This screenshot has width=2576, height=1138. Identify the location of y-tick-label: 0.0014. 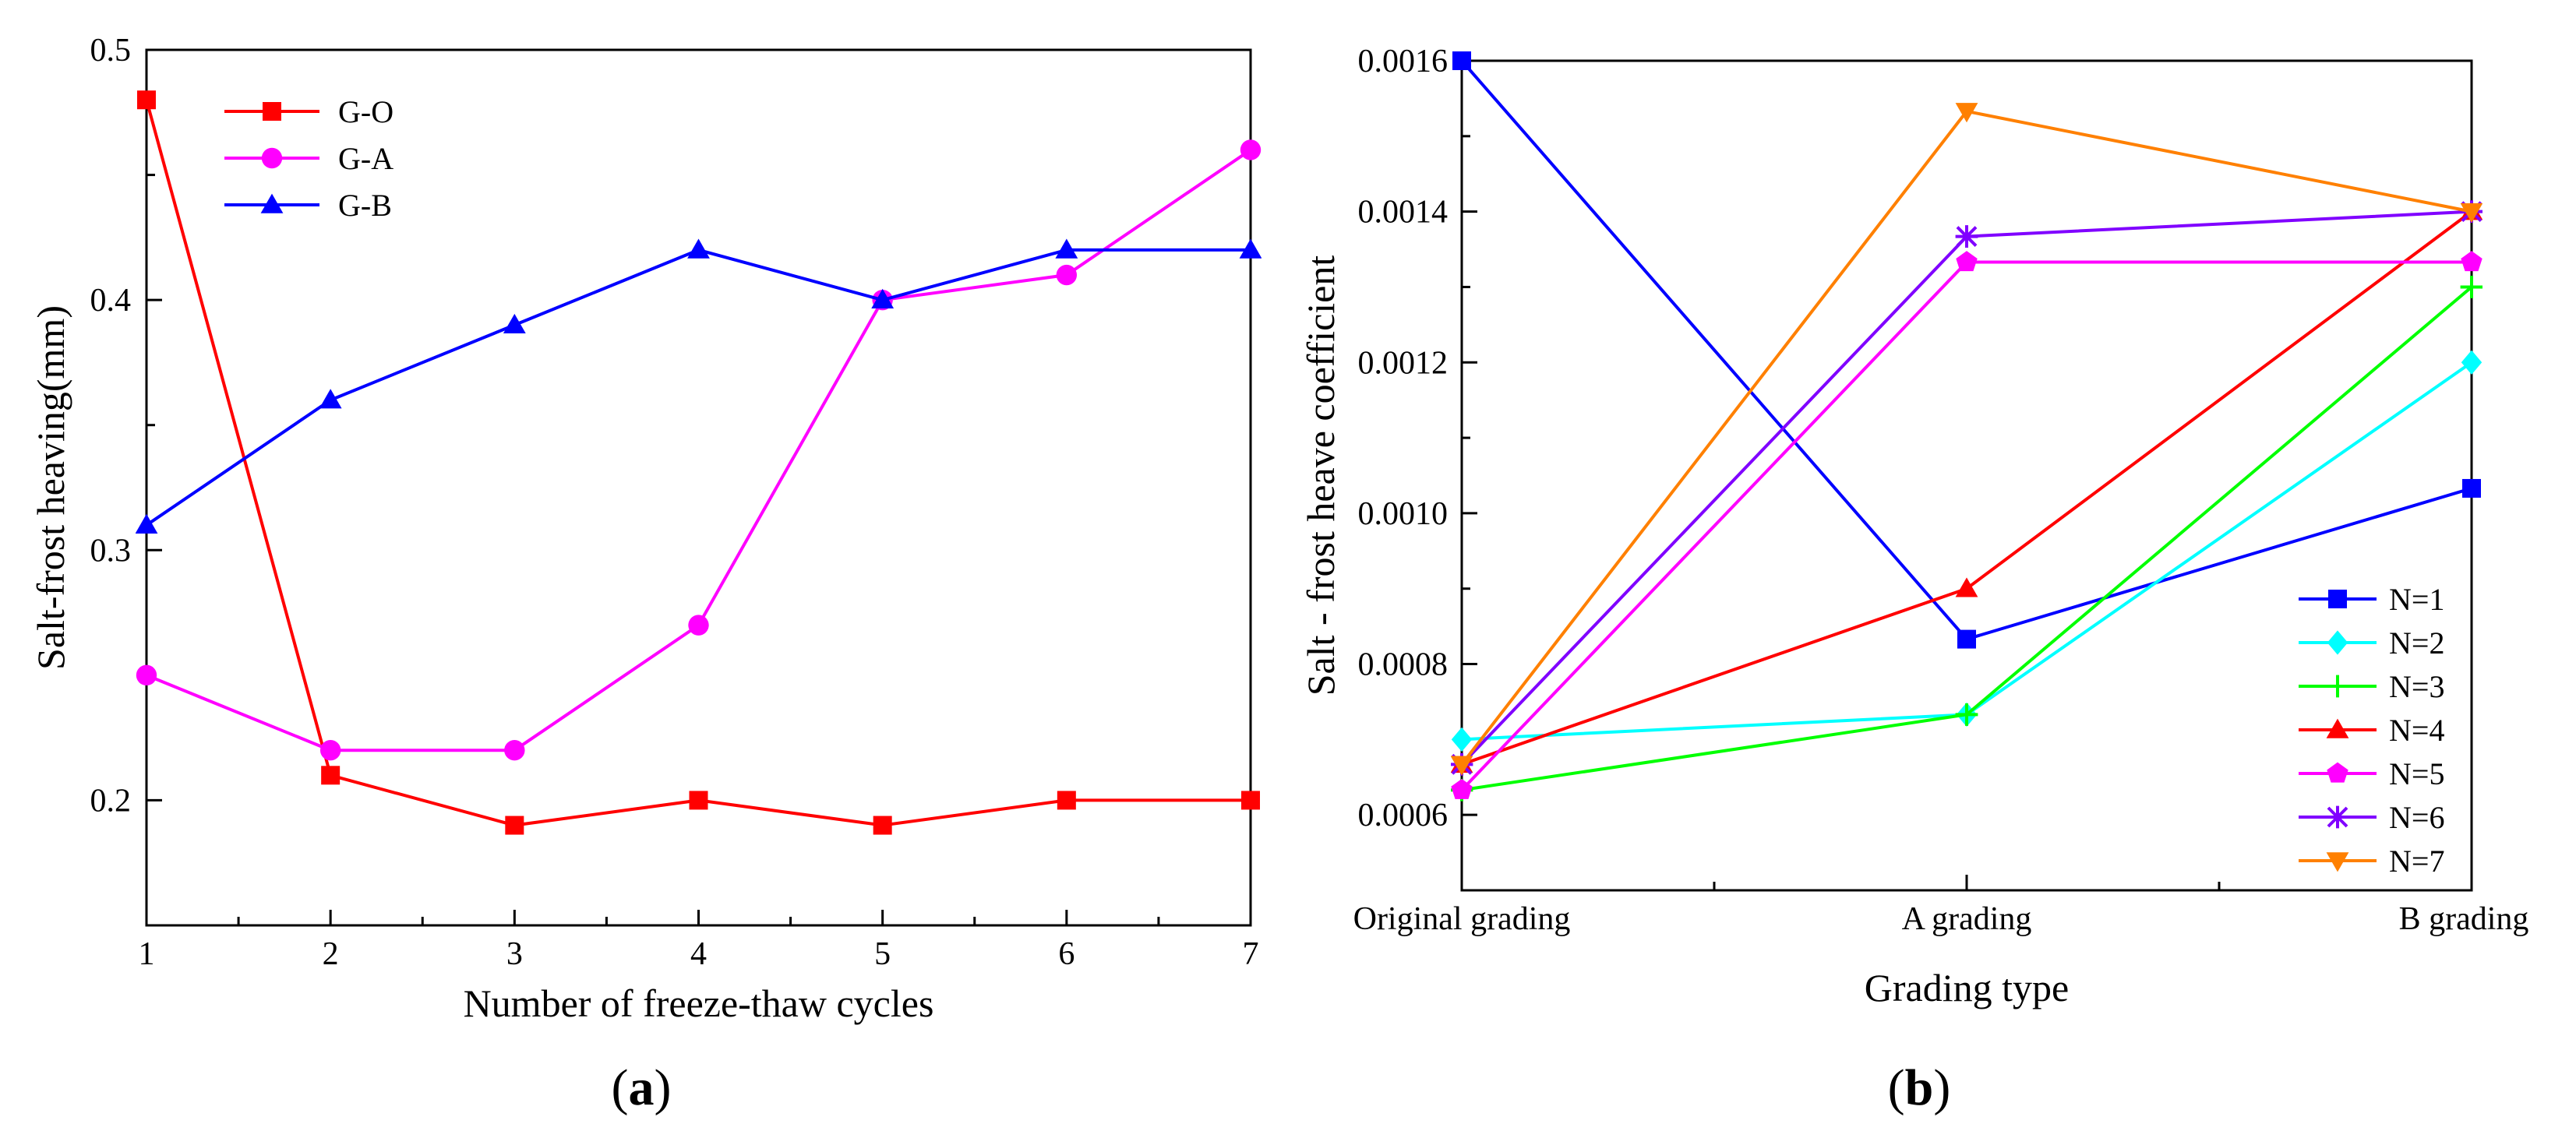
(1403, 213).